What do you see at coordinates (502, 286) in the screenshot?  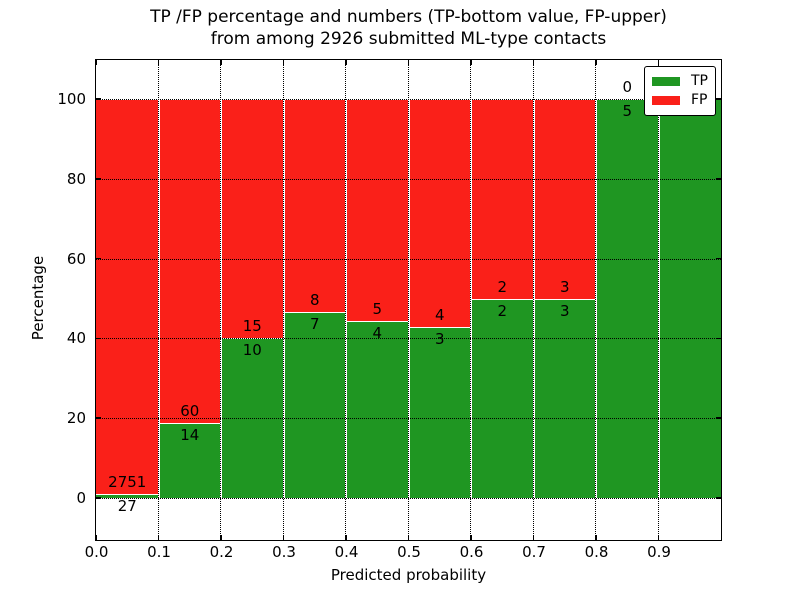 I see `fp-count-label: 2` at bounding box center [502, 286].